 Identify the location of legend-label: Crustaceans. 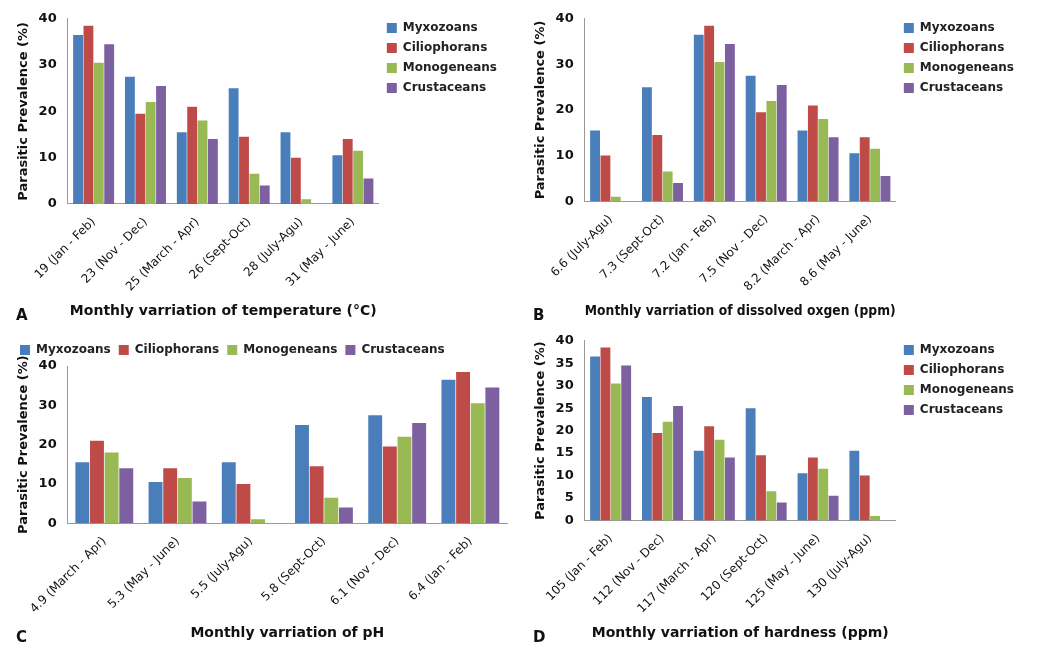
(403, 349).